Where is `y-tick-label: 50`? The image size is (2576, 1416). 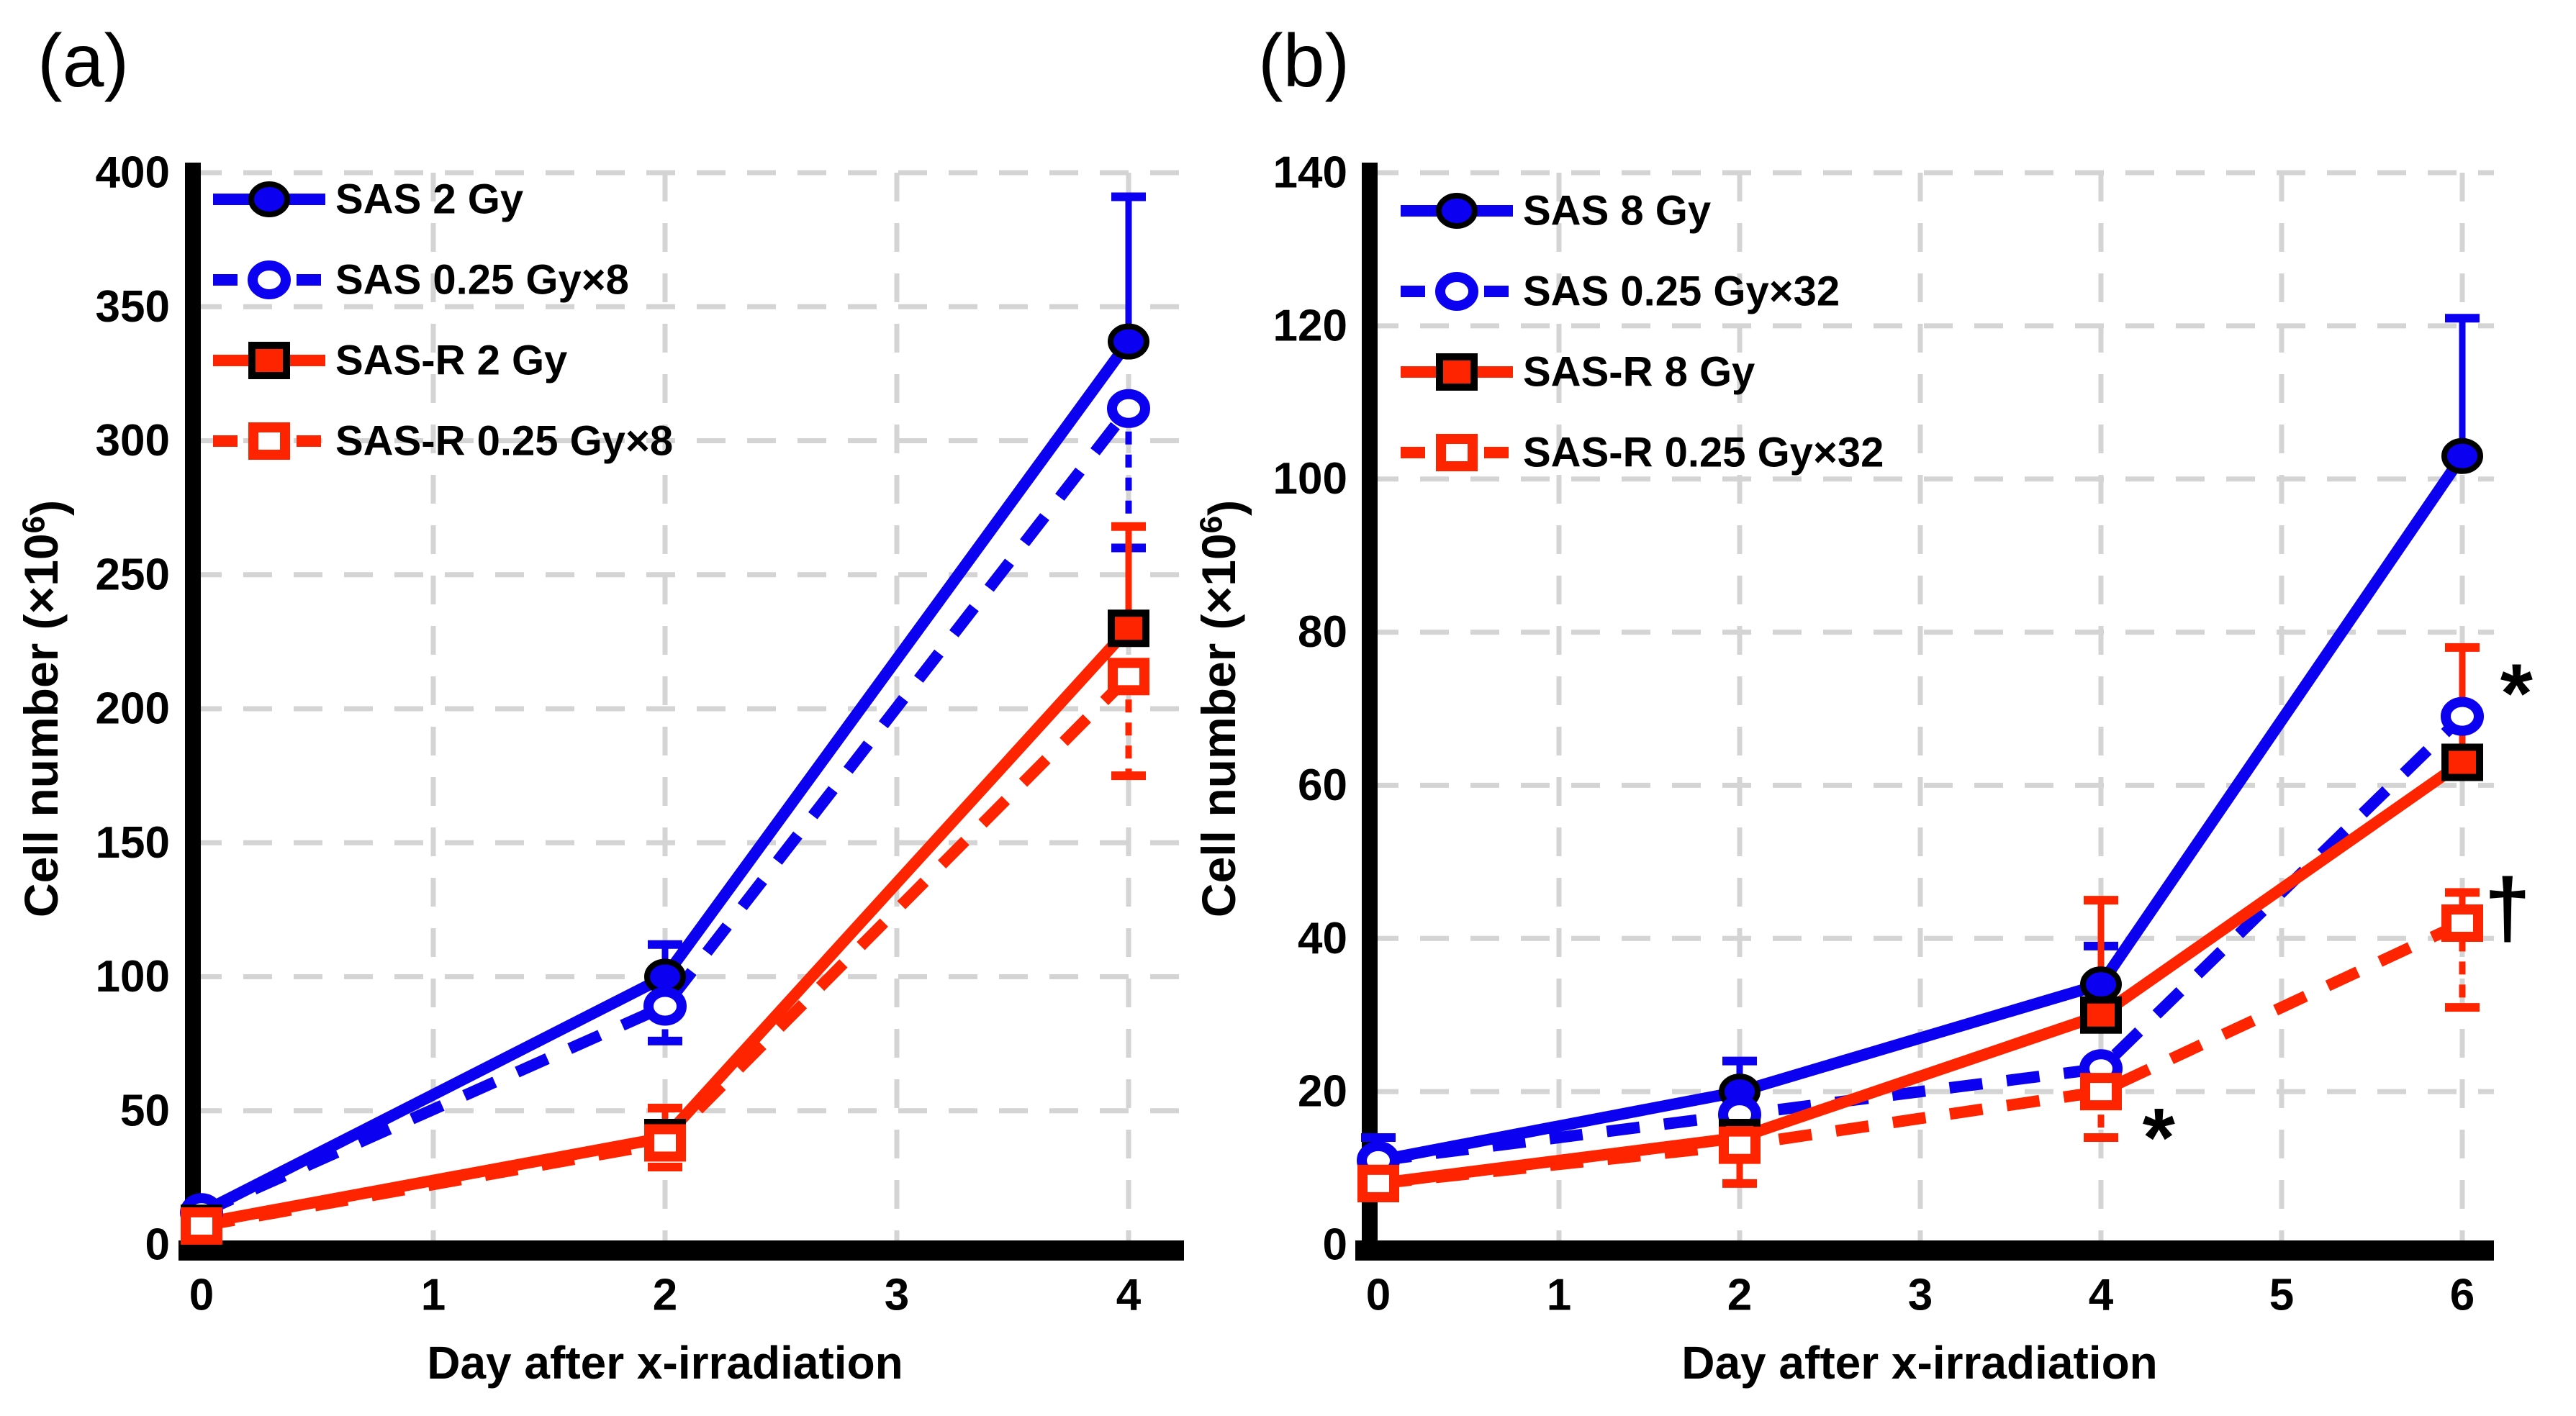
y-tick-label: 50 is located at coordinates (145, 1110).